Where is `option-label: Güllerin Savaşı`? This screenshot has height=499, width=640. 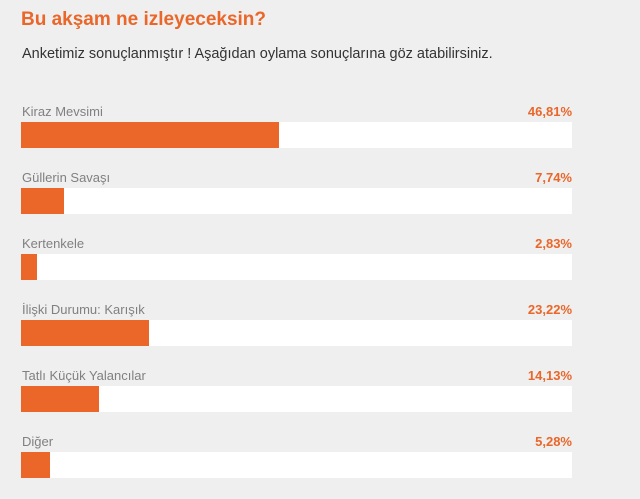
option-label: Güllerin Savaşı is located at coordinates (66, 177).